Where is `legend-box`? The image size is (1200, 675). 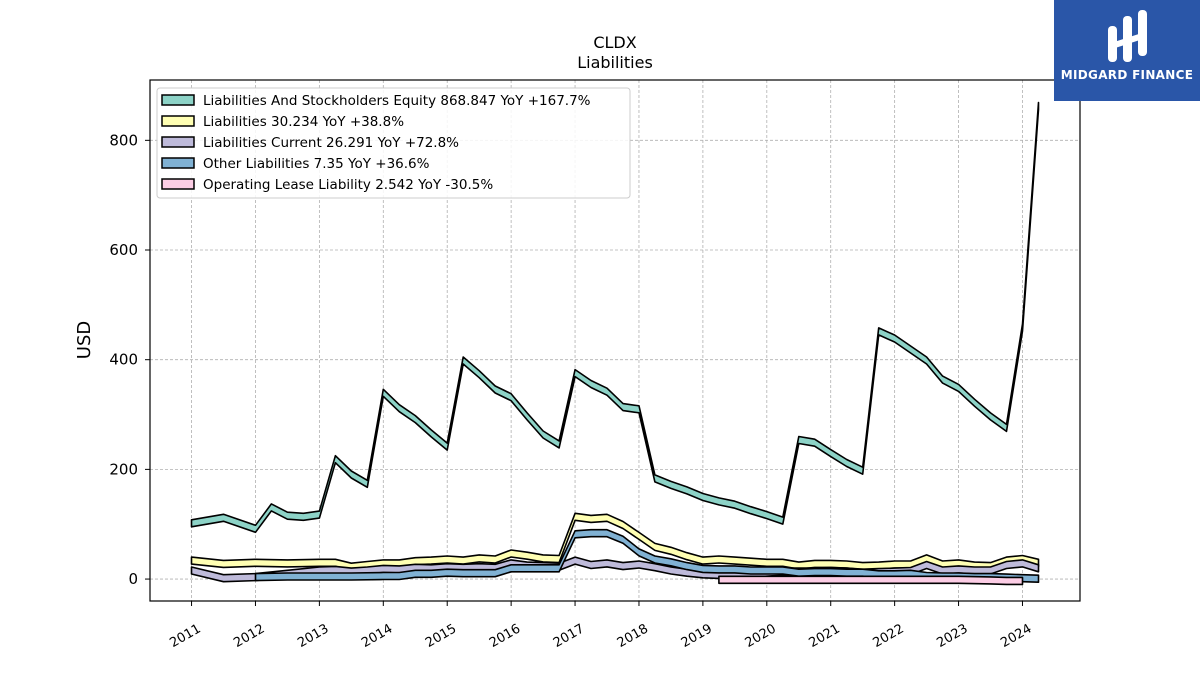 legend-box is located at coordinates (393, 143).